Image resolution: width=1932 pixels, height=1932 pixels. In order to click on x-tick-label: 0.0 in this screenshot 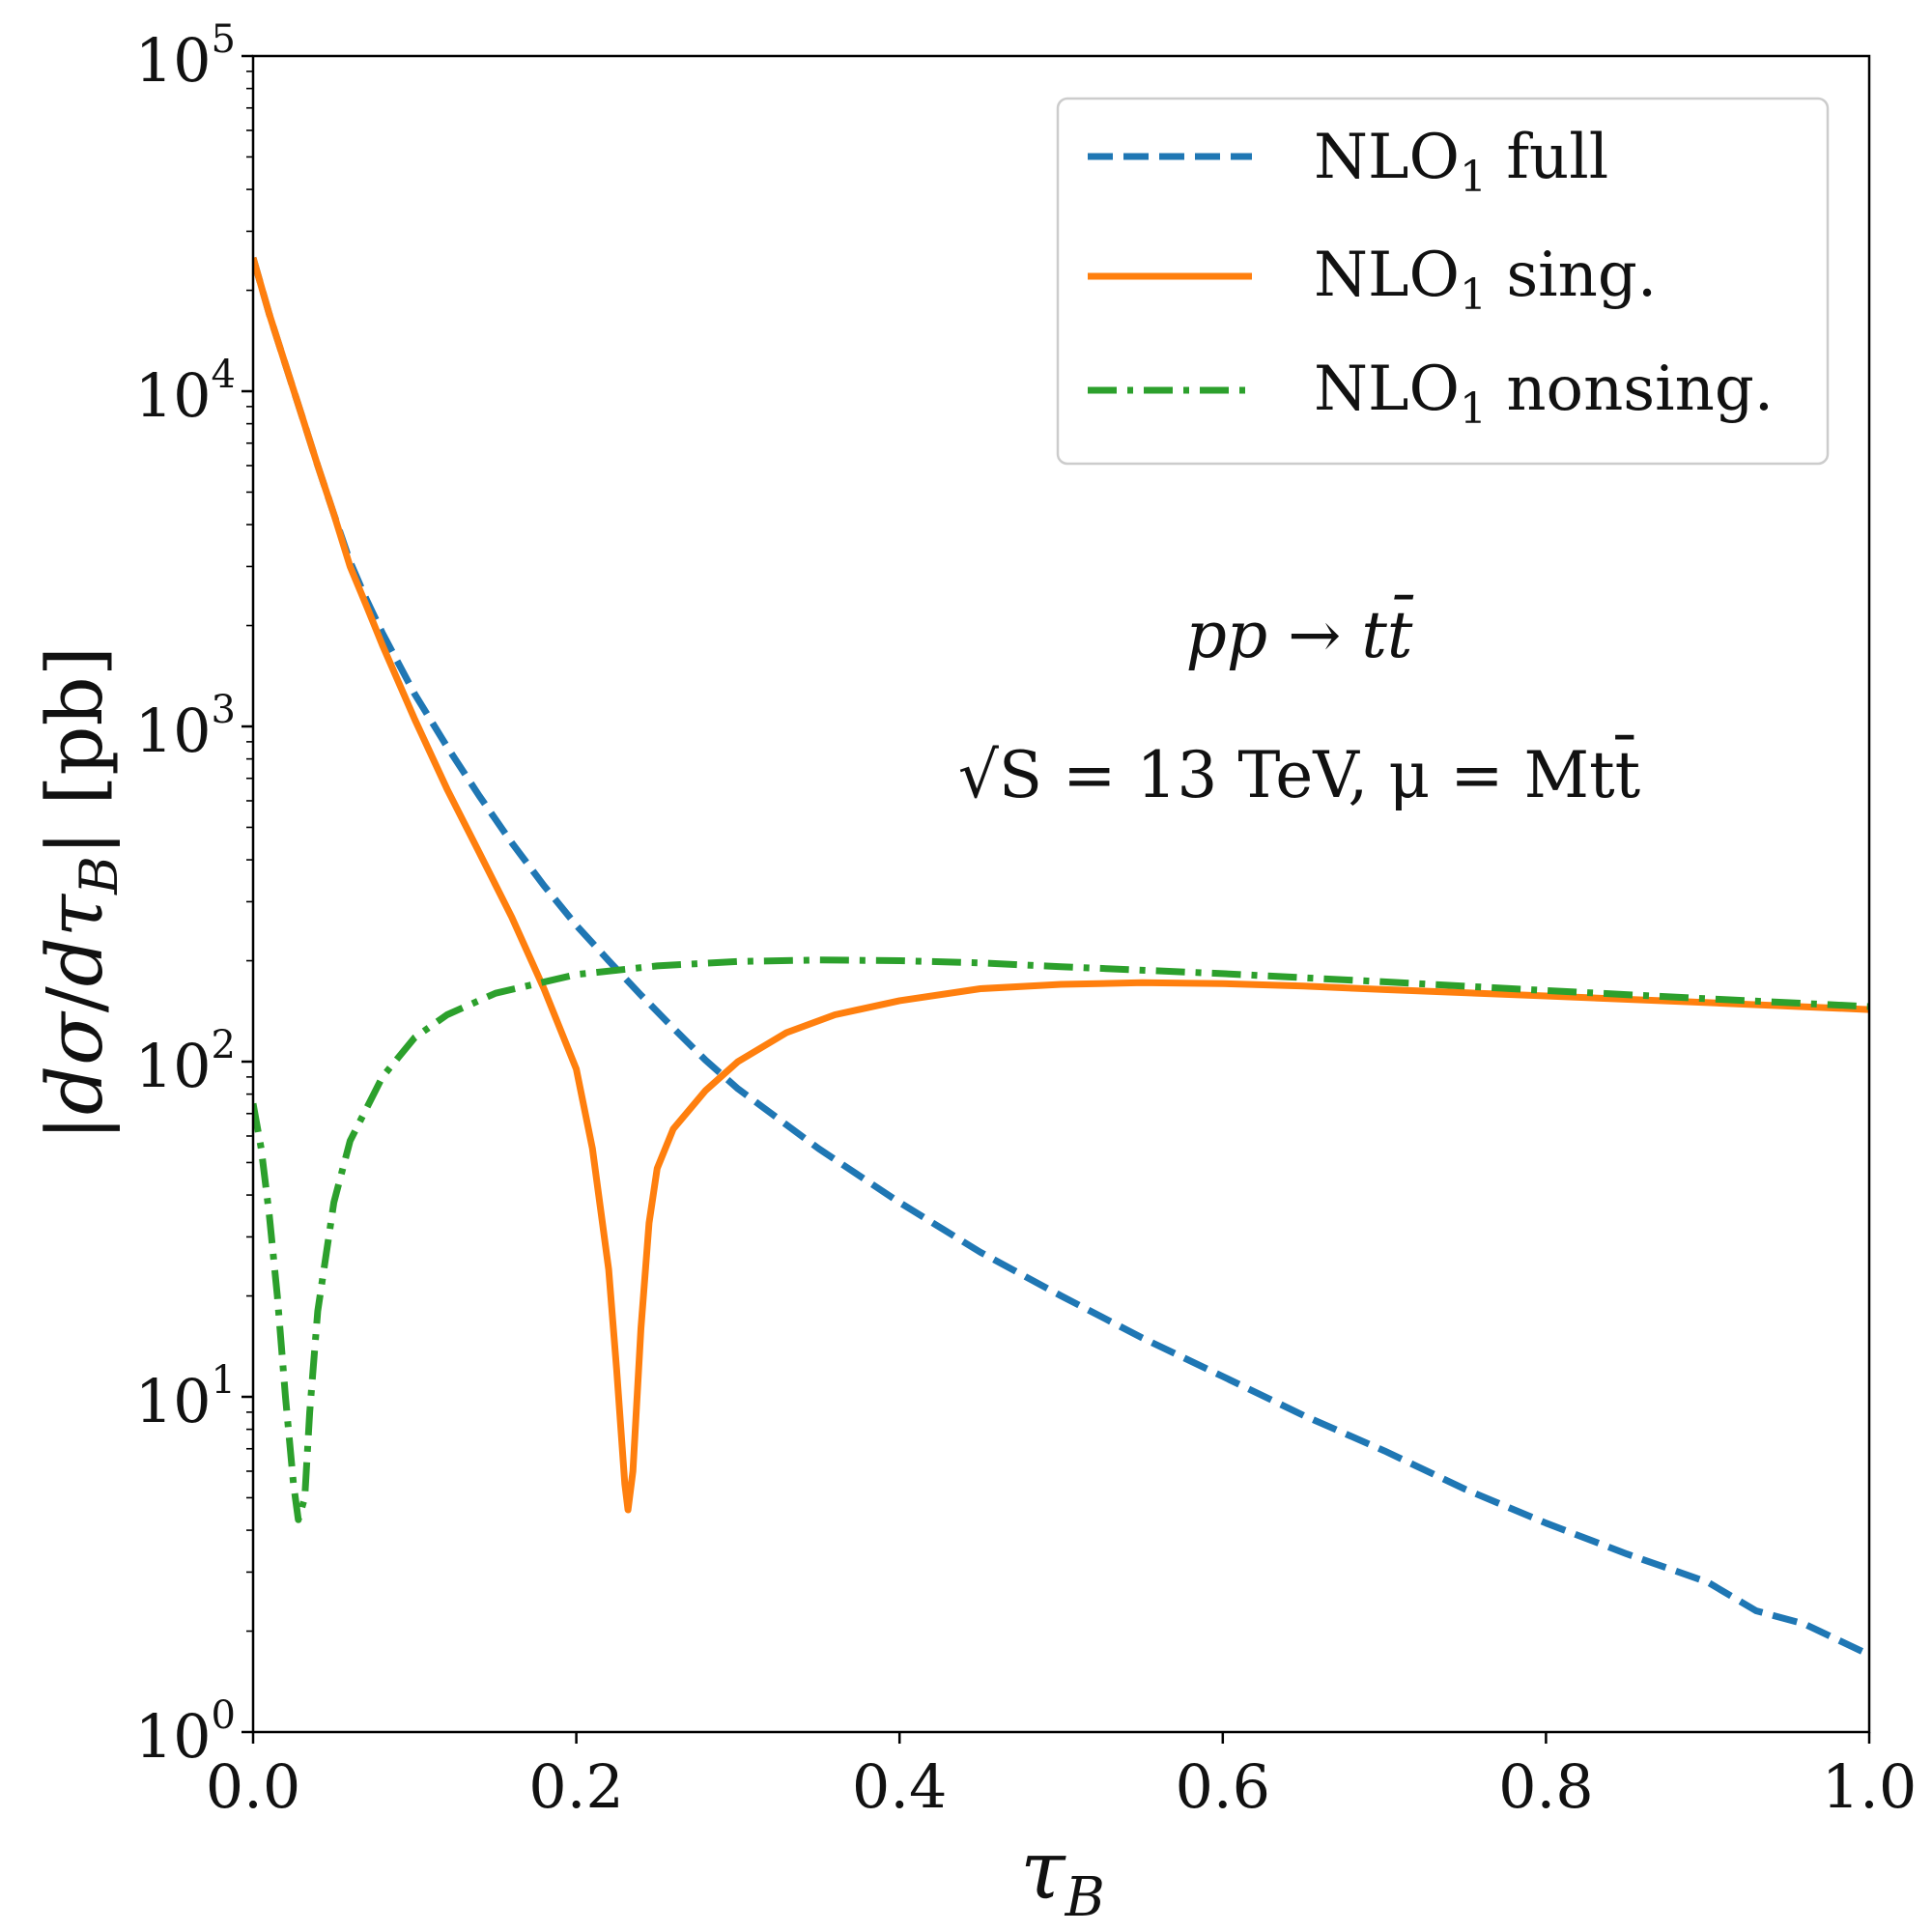, I will do `click(253, 1786)`.